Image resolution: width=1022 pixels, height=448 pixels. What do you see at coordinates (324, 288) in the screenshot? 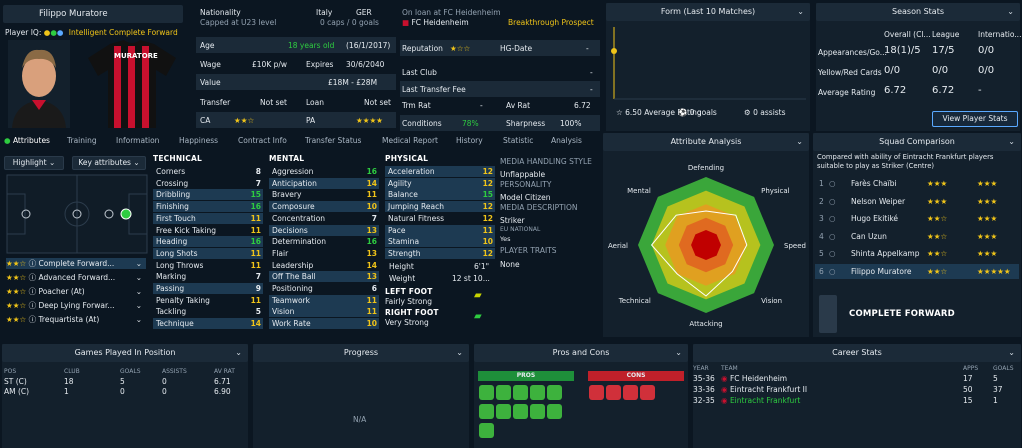
I see `attribute-row: Positioning 6` at bounding box center [324, 288].